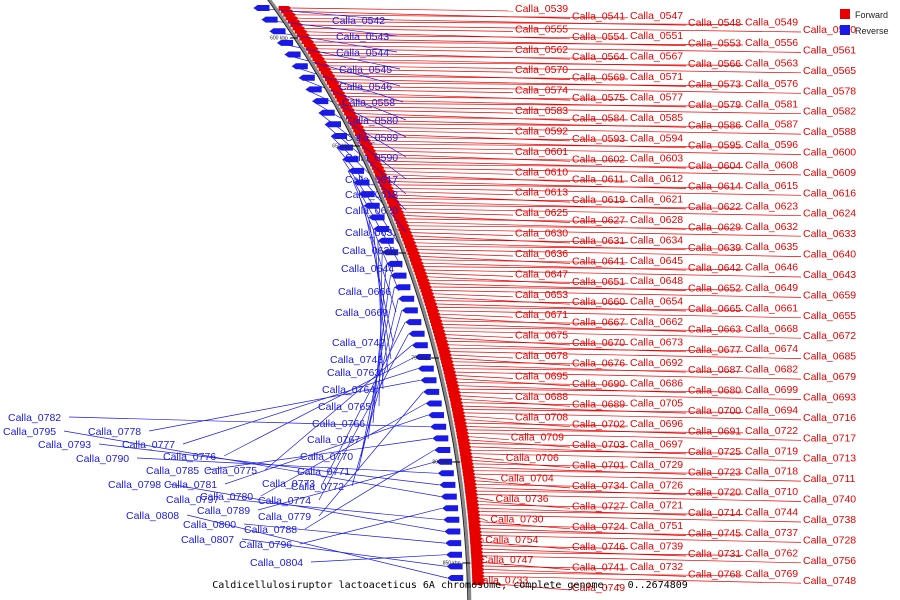 This screenshot has width=900, height=600. Describe the element at coordinates (34, 418) in the screenshot. I see `reverse-gene-label: Calla_0782` at that location.